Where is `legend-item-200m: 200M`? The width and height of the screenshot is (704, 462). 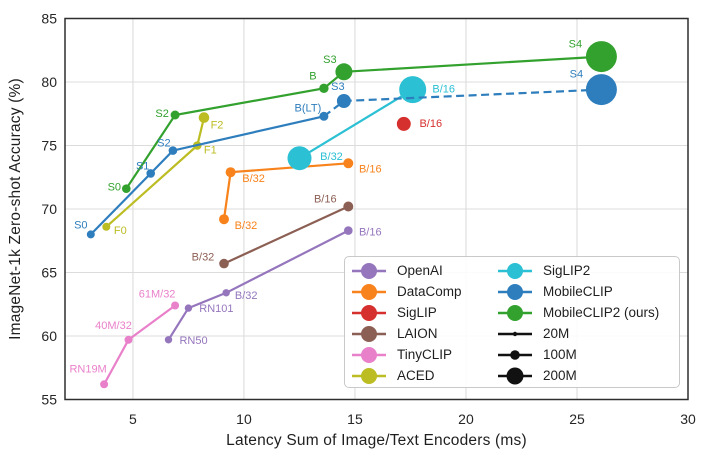 legend-item-200m: 200M is located at coordinates (578, 375).